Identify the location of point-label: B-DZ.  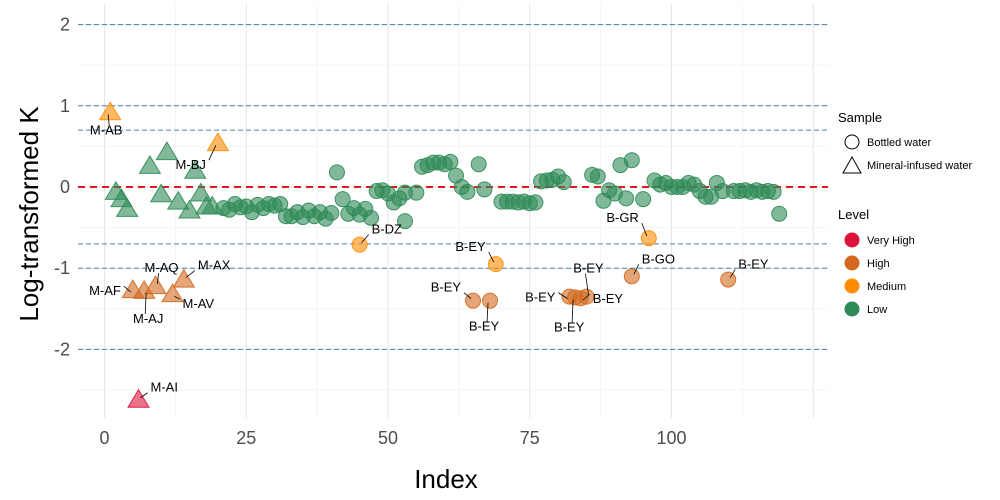
(387, 229).